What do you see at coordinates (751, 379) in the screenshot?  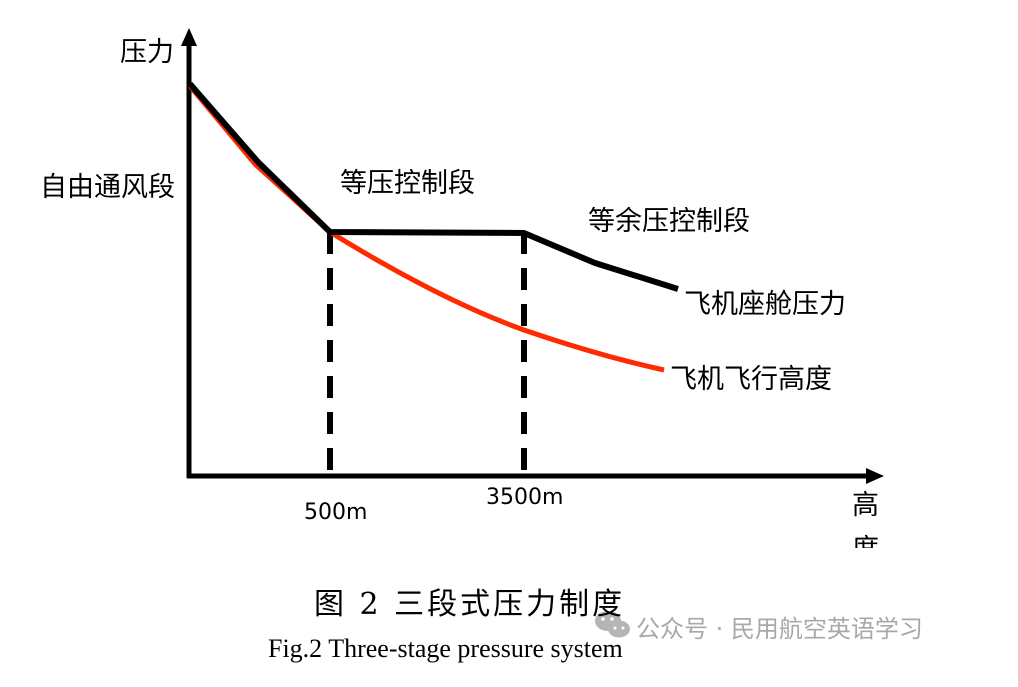 I see `series-label-flight-altitude: 飞机飞行高度` at bounding box center [751, 379].